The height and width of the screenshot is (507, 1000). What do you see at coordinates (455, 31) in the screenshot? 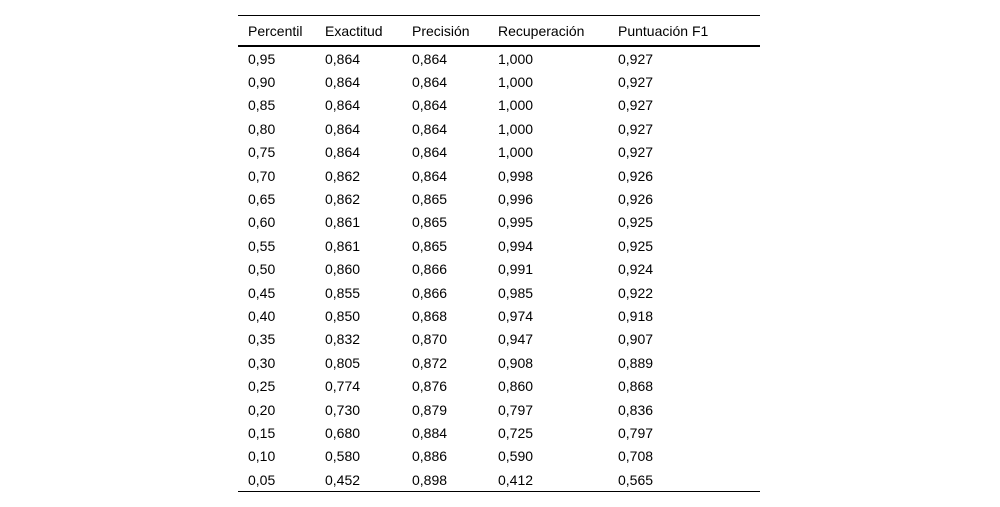
I see `column-header-2: Precisión` at bounding box center [455, 31].